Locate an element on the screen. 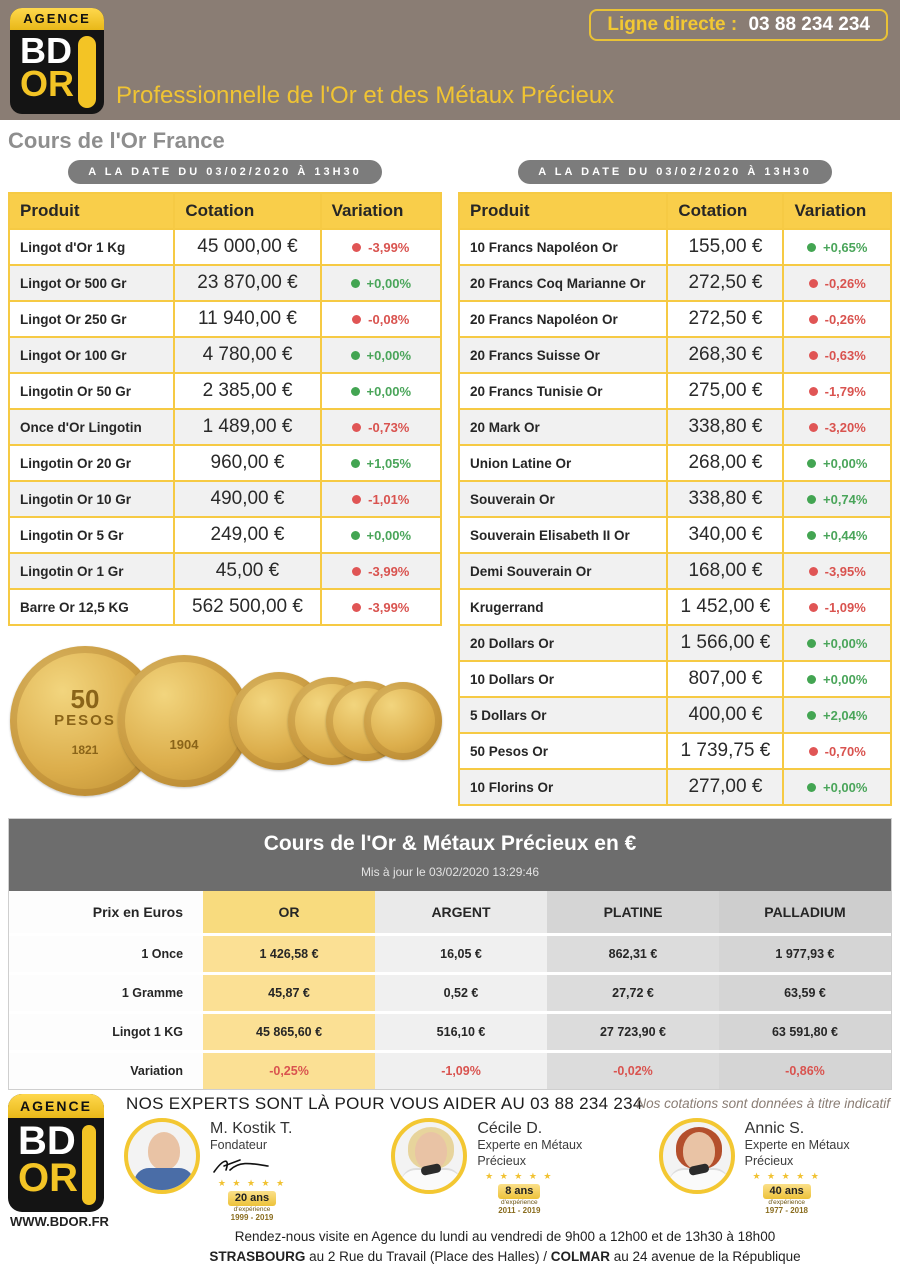  product-name: 50 Pesos Or is located at coordinates (509, 751).